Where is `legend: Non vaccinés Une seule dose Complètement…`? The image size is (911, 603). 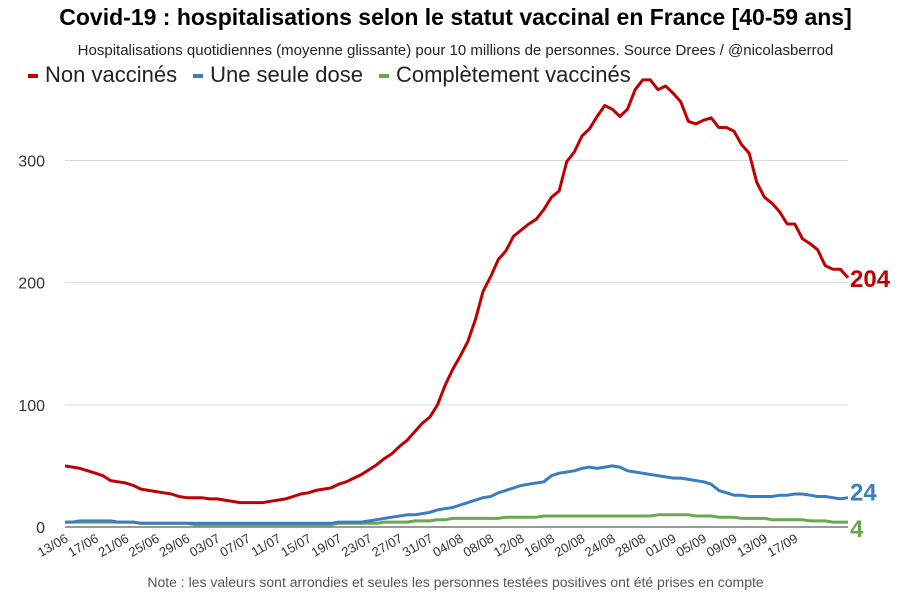 legend: Non vaccinés Une seule dose Complètement… is located at coordinates (337, 75).